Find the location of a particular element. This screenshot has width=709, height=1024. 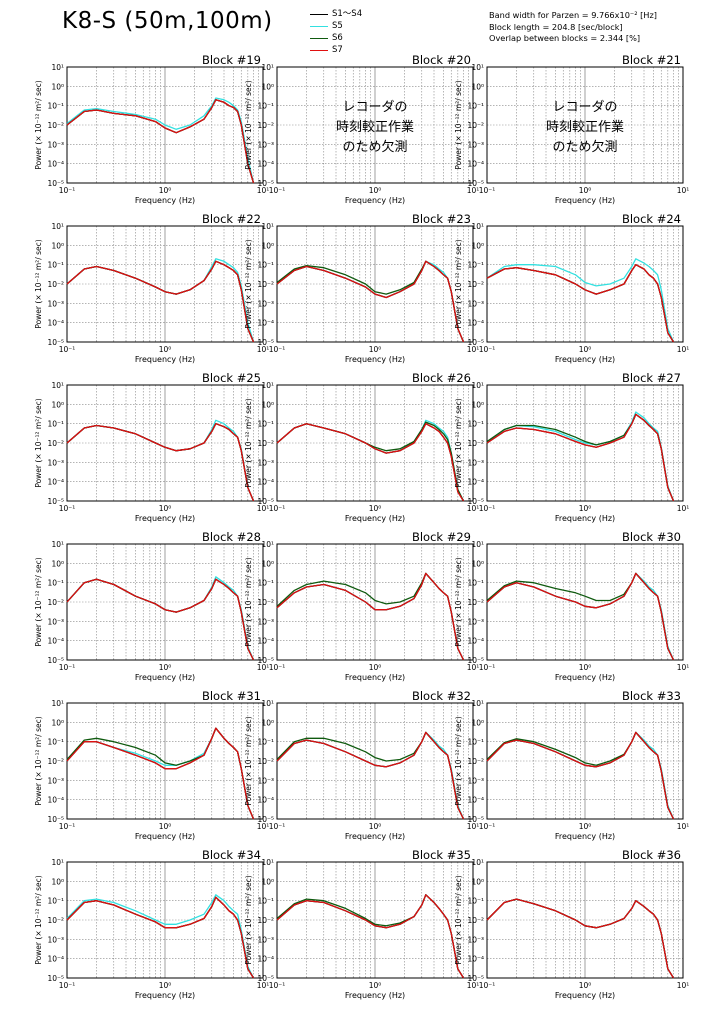

panel-title: Block #35 is located at coordinates (441, 855).